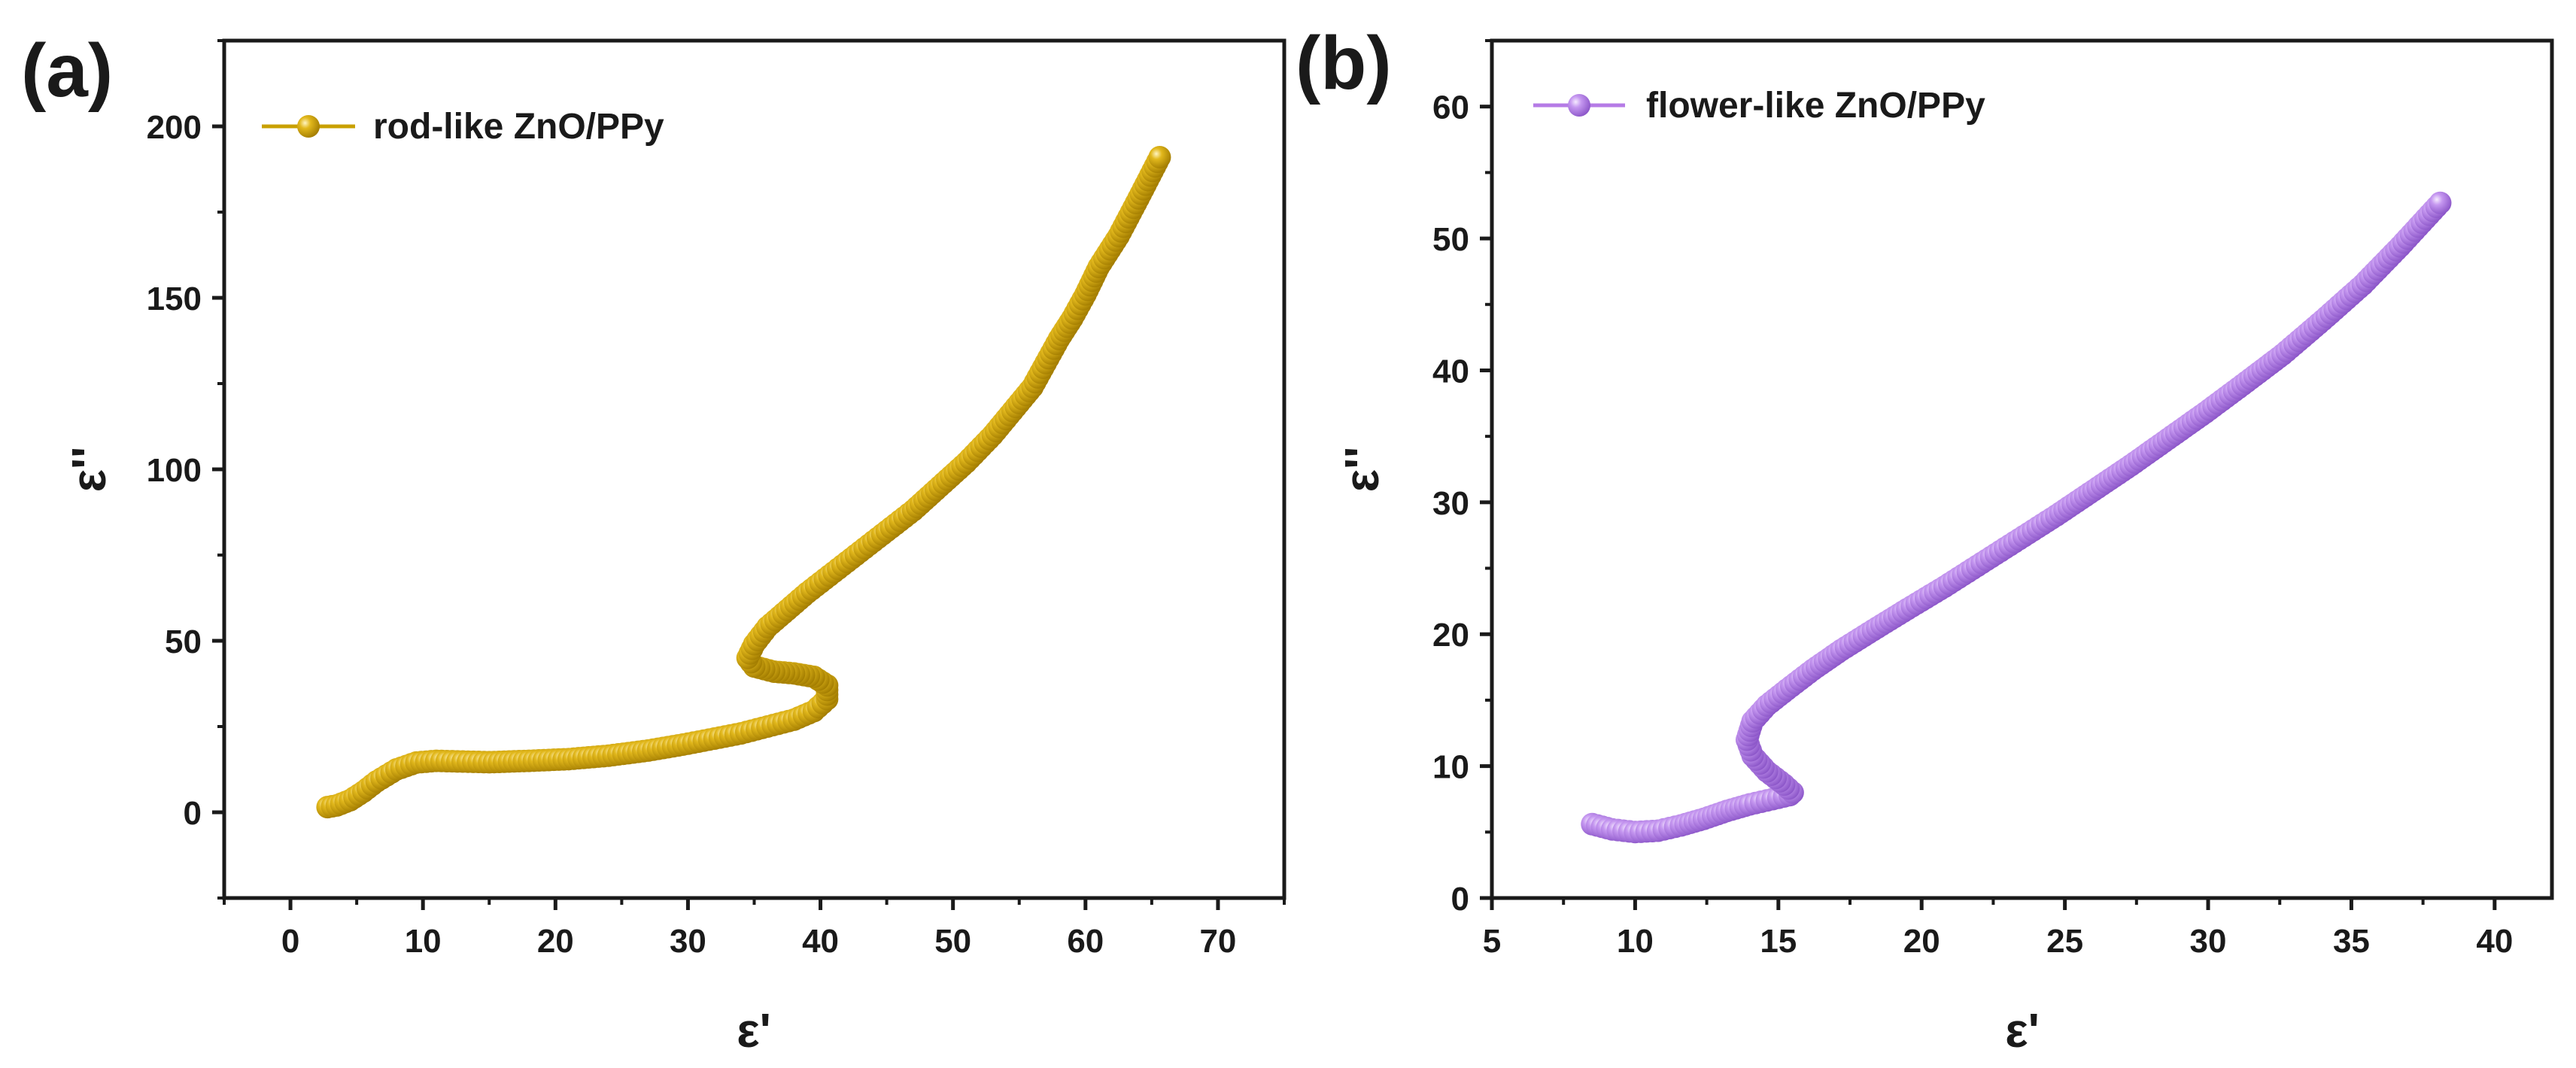  Describe the element at coordinates (290, 941) in the screenshot. I see `x-tick-label: 0` at that location.